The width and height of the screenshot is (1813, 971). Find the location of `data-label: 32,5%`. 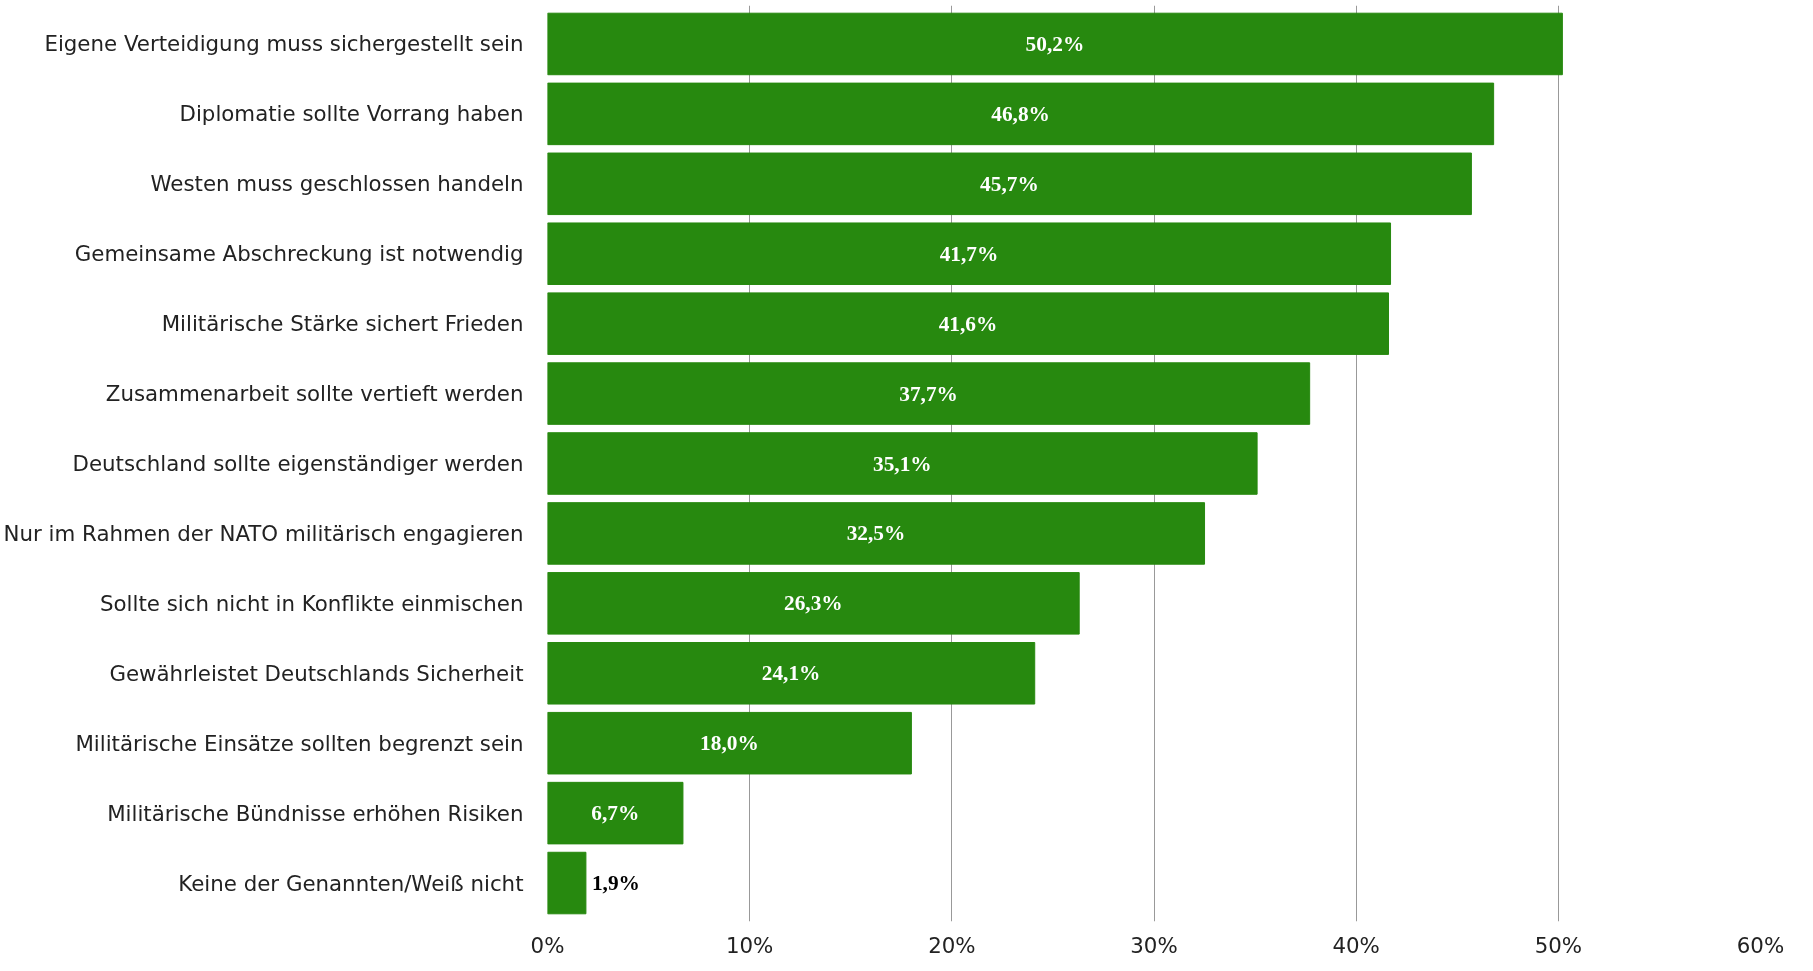

data-label: 32,5% is located at coordinates (876, 533).